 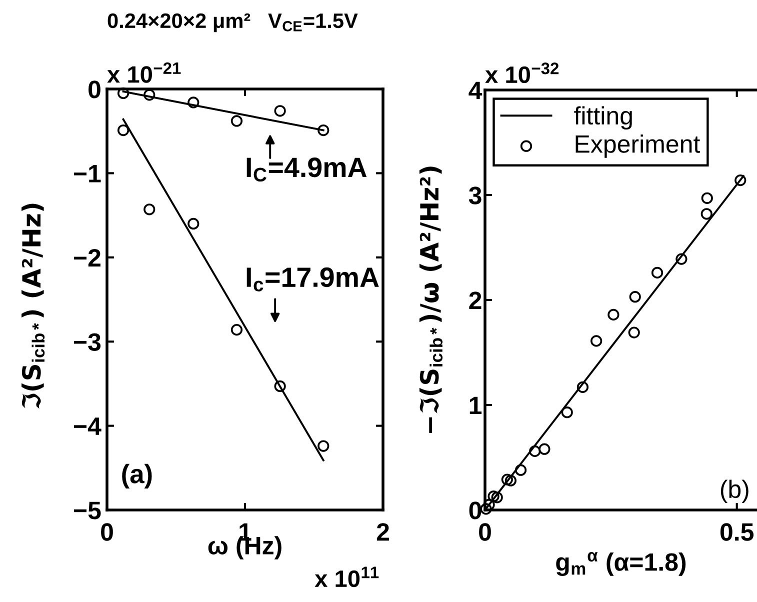 I want to click on x-tick-label: 0.5, so click(x=737, y=532).